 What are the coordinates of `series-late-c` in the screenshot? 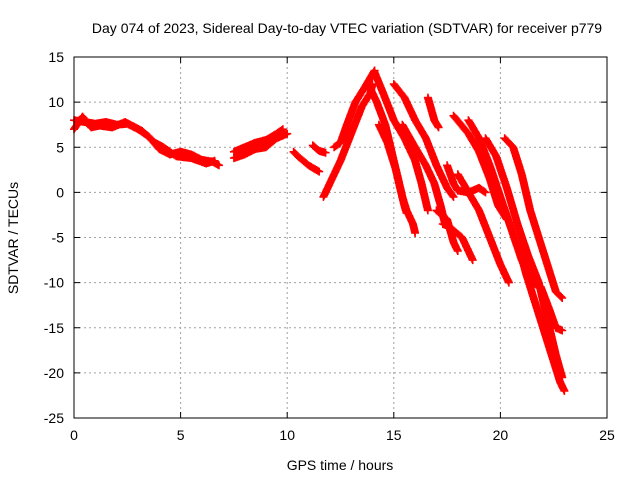 It's located at (483, 228).